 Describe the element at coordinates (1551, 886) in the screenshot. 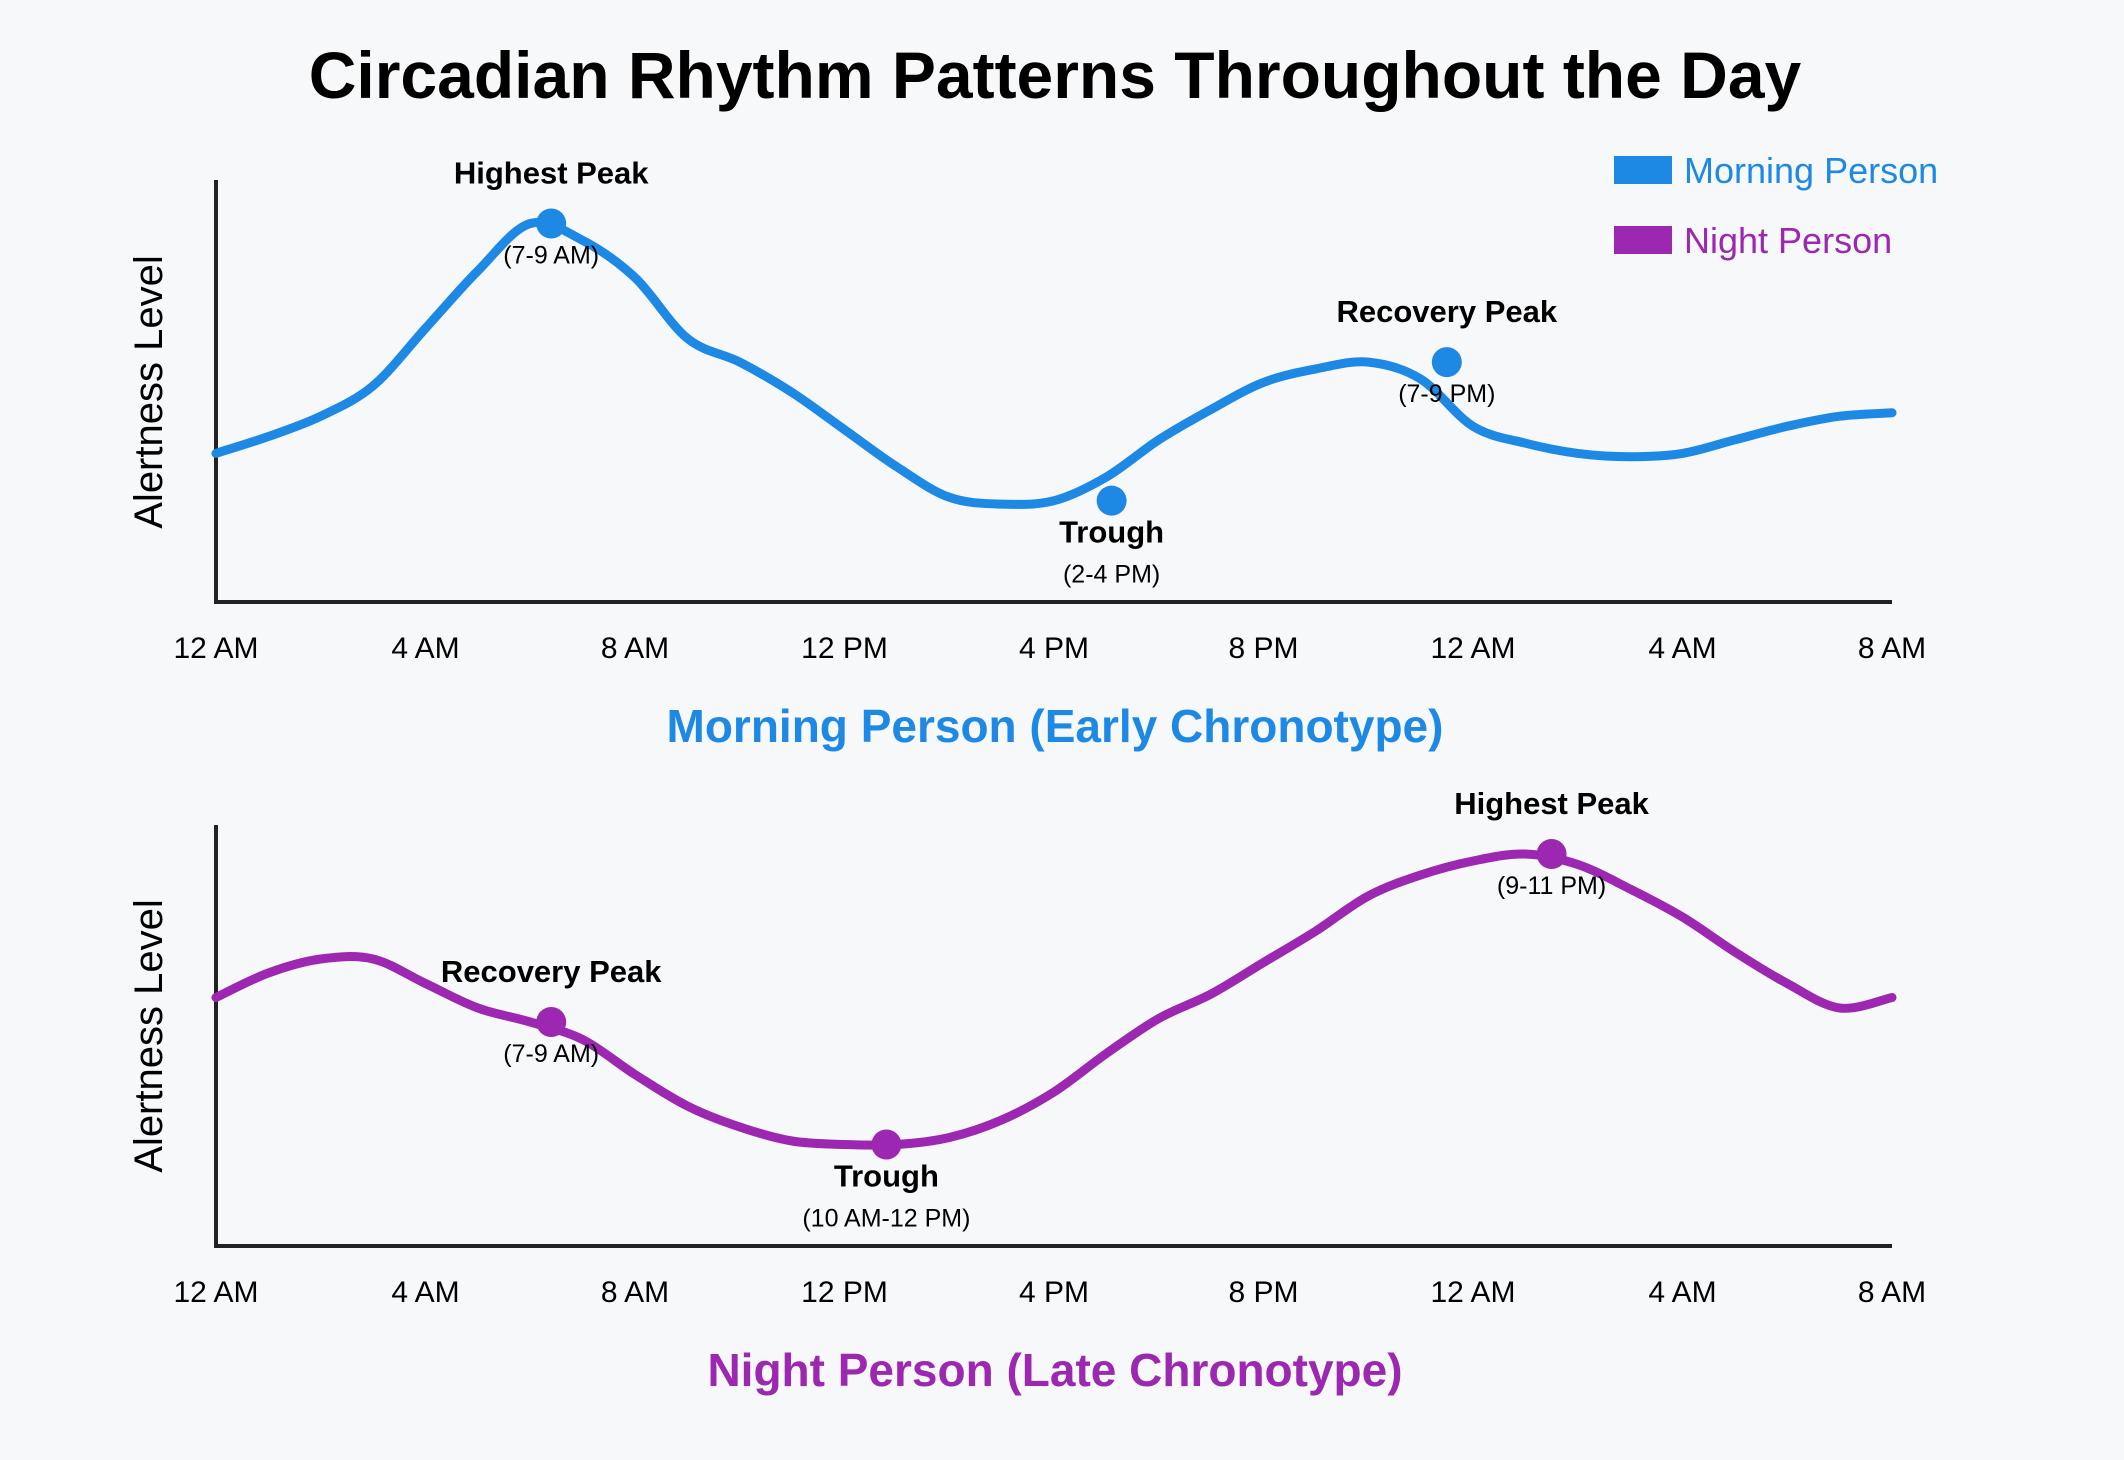

I see `annotation-time: (9-11 PM)` at that location.